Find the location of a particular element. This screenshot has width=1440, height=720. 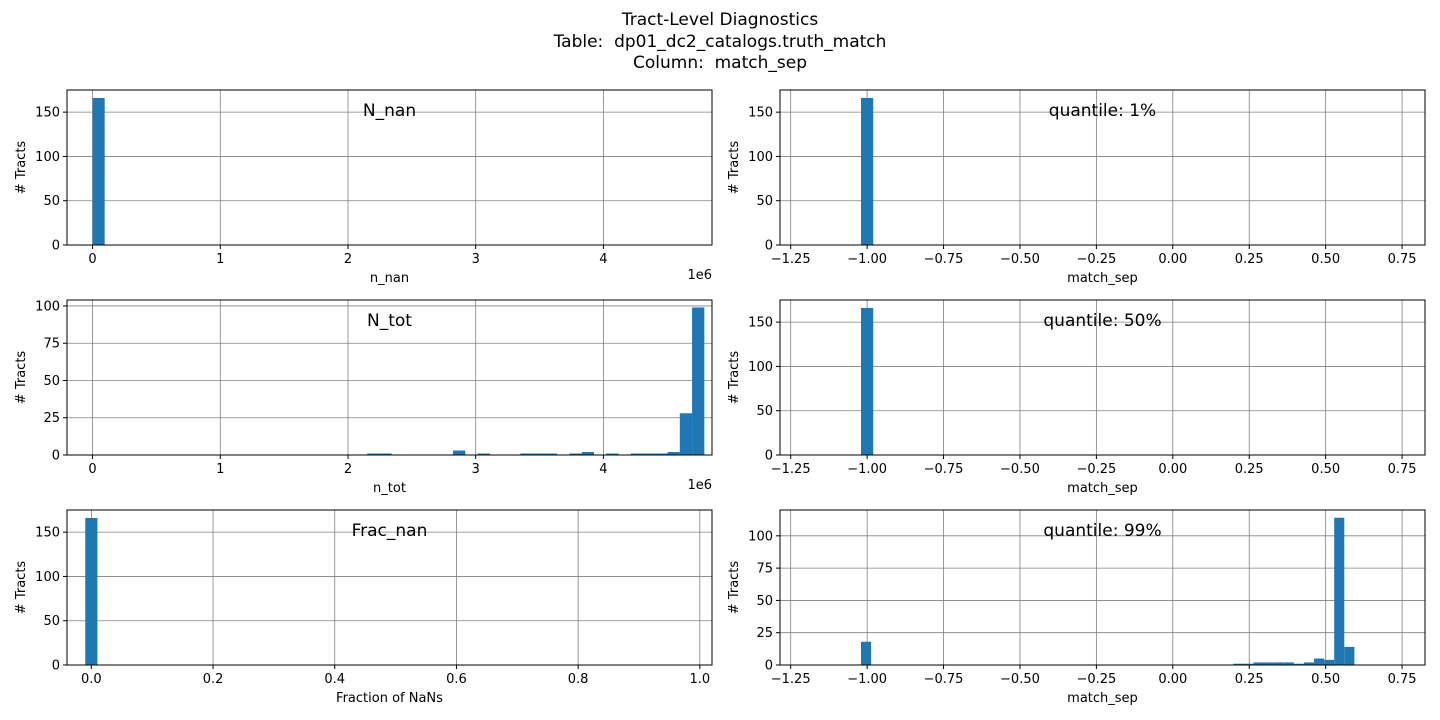

panel-annotation: N_nan is located at coordinates (389, 111).